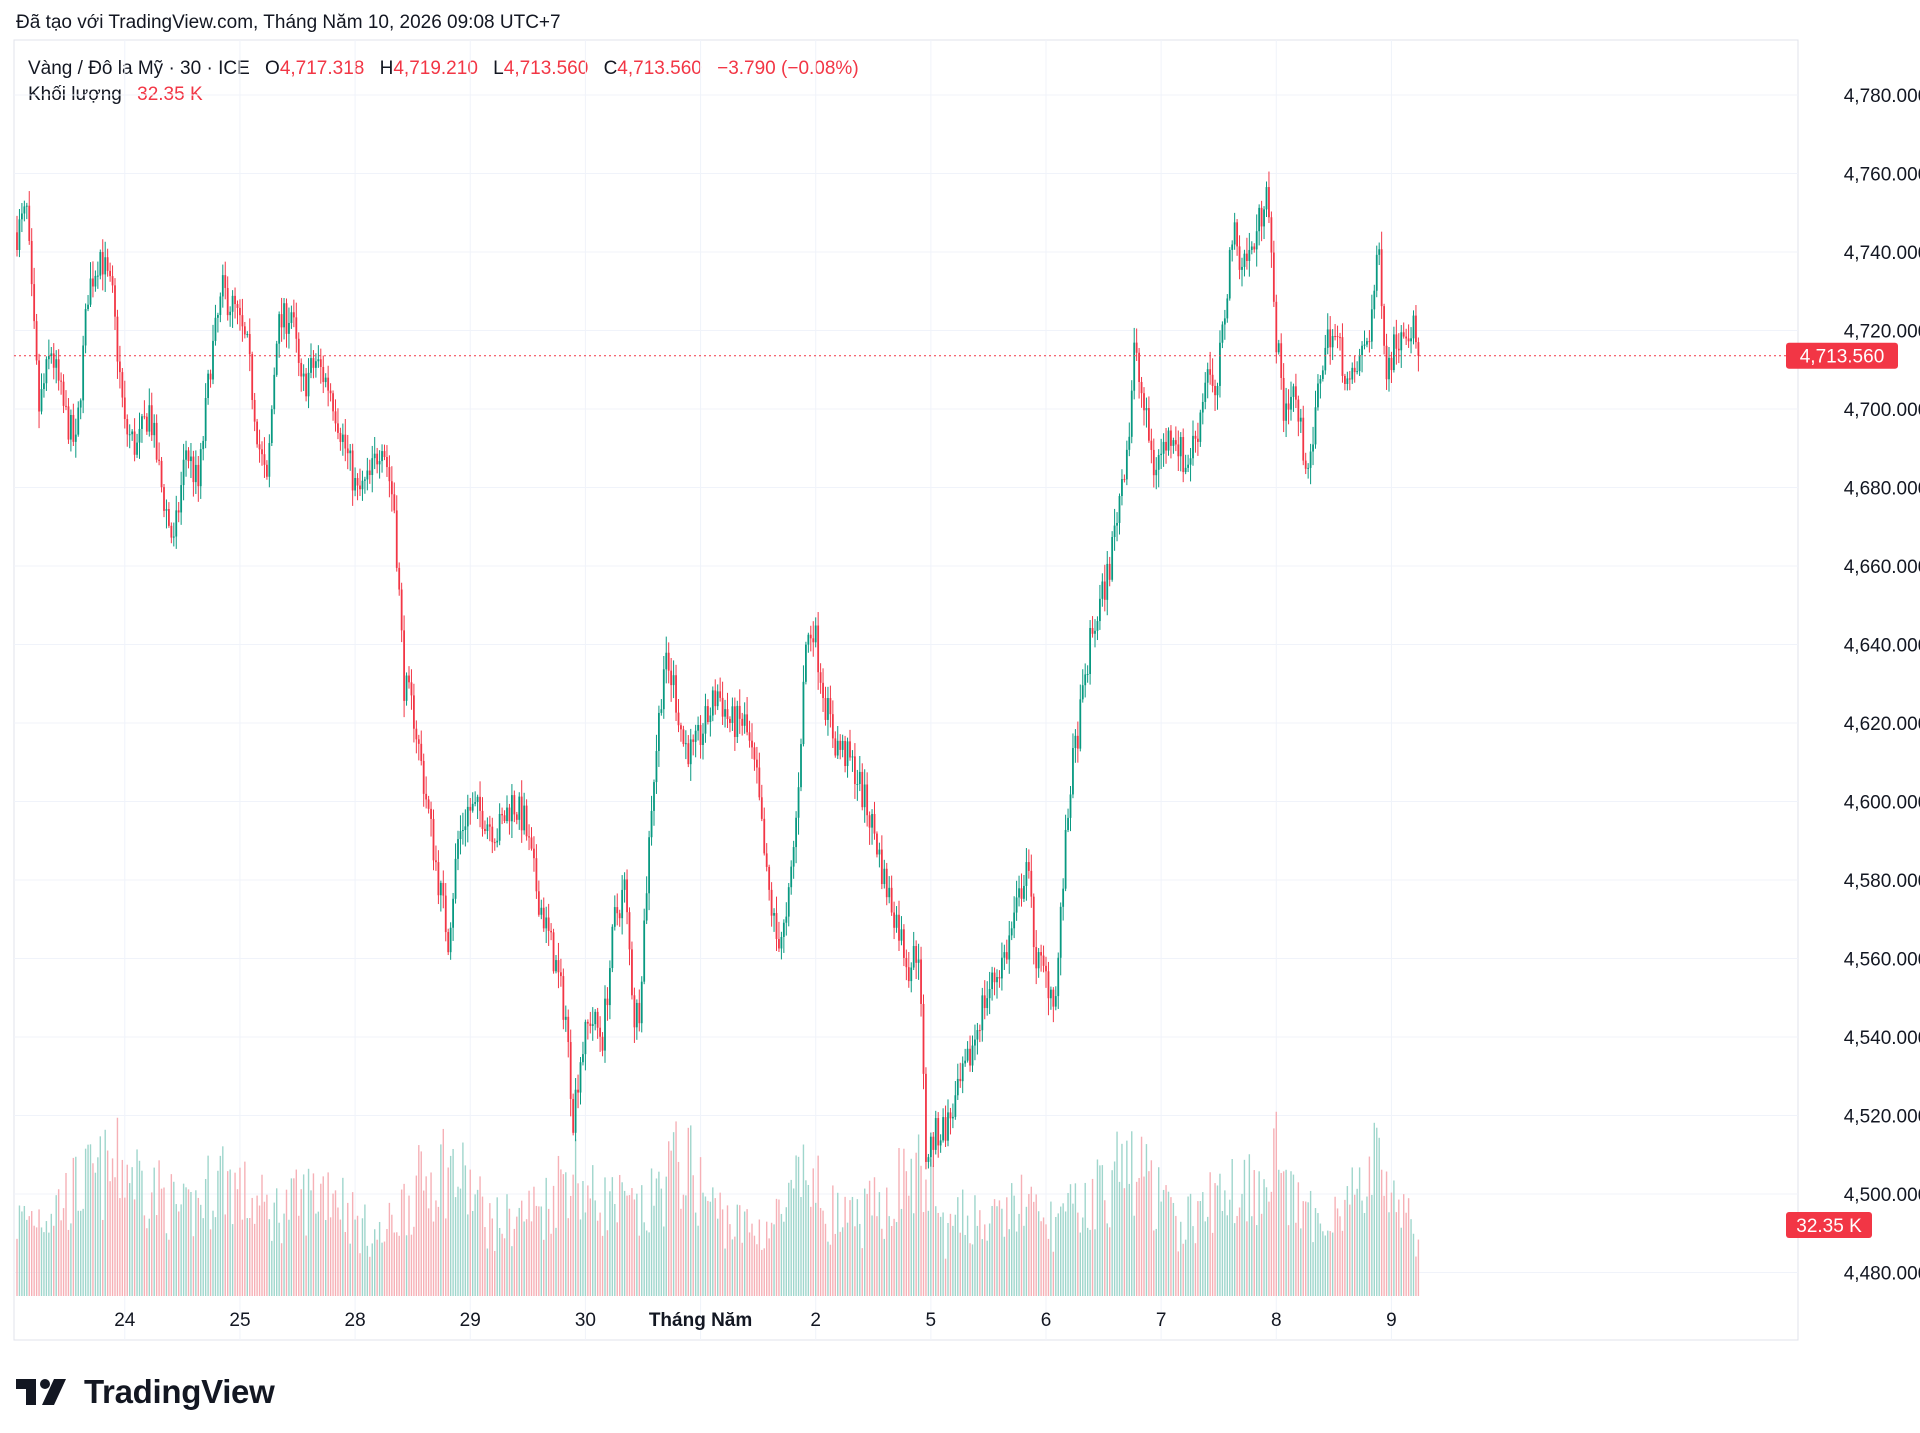 The image size is (1920, 1433). Describe the element at coordinates (1882, 645) in the screenshot. I see `y-tick-label: 4,640.000` at that location.